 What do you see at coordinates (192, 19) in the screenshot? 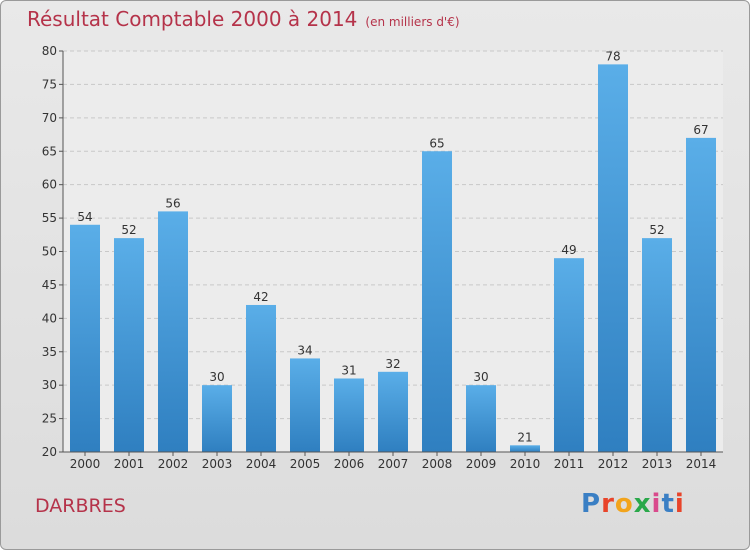
I see `title-text: Résultat Comptable 2000 à 2014` at bounding box center [192, 19].